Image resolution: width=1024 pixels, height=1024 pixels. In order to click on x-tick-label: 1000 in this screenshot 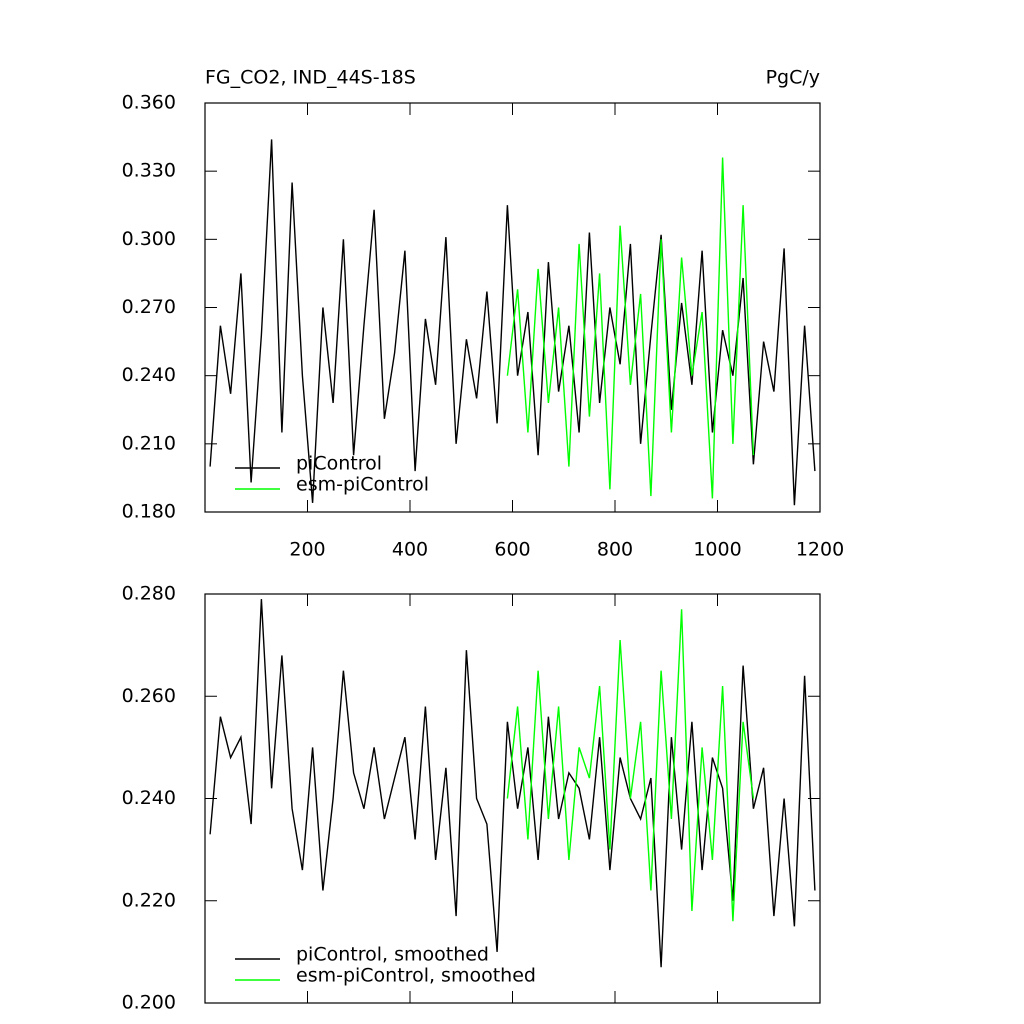, I will do `click(717, 550)`.